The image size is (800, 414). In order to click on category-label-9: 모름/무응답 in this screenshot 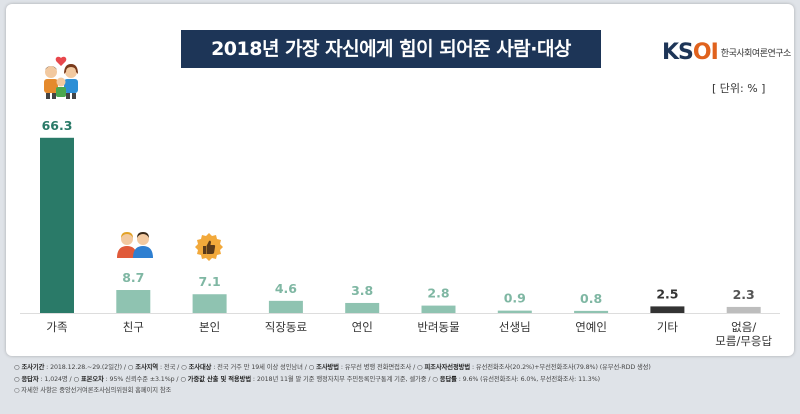, I will do `click(743, 341)`.